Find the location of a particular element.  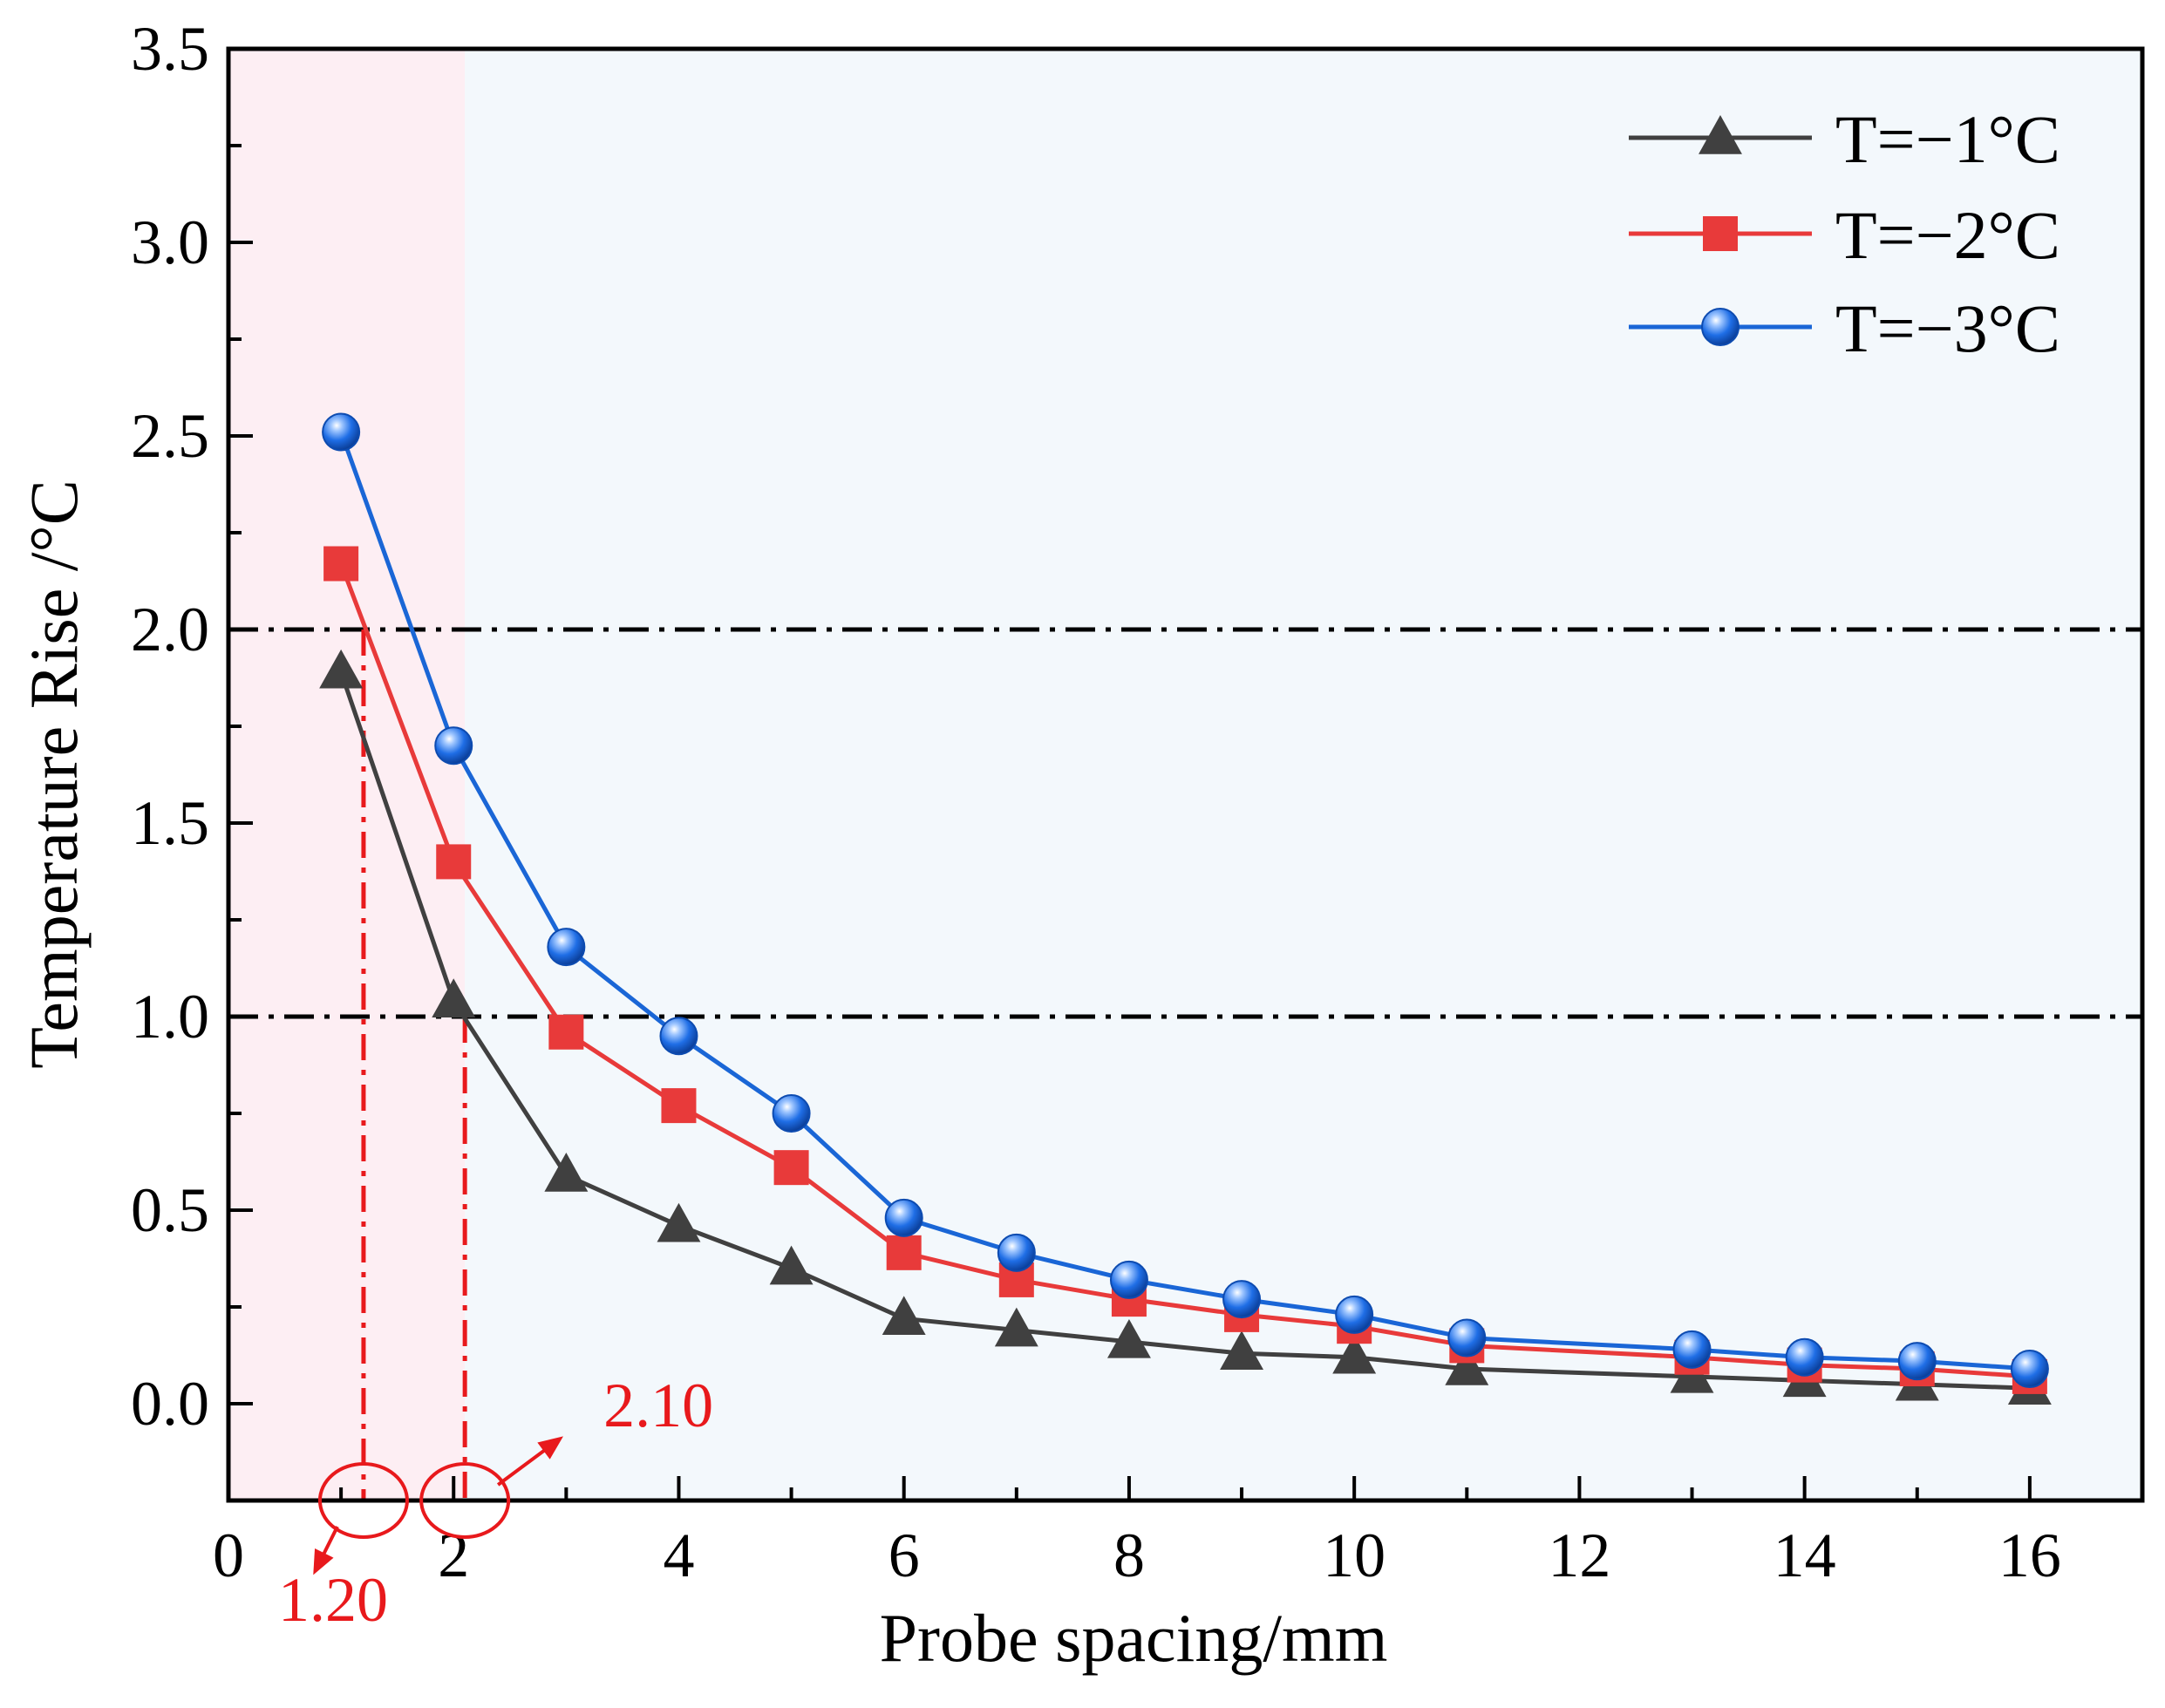

legend-entry-2: T=−3°C is located at coordinates (1844, 328).